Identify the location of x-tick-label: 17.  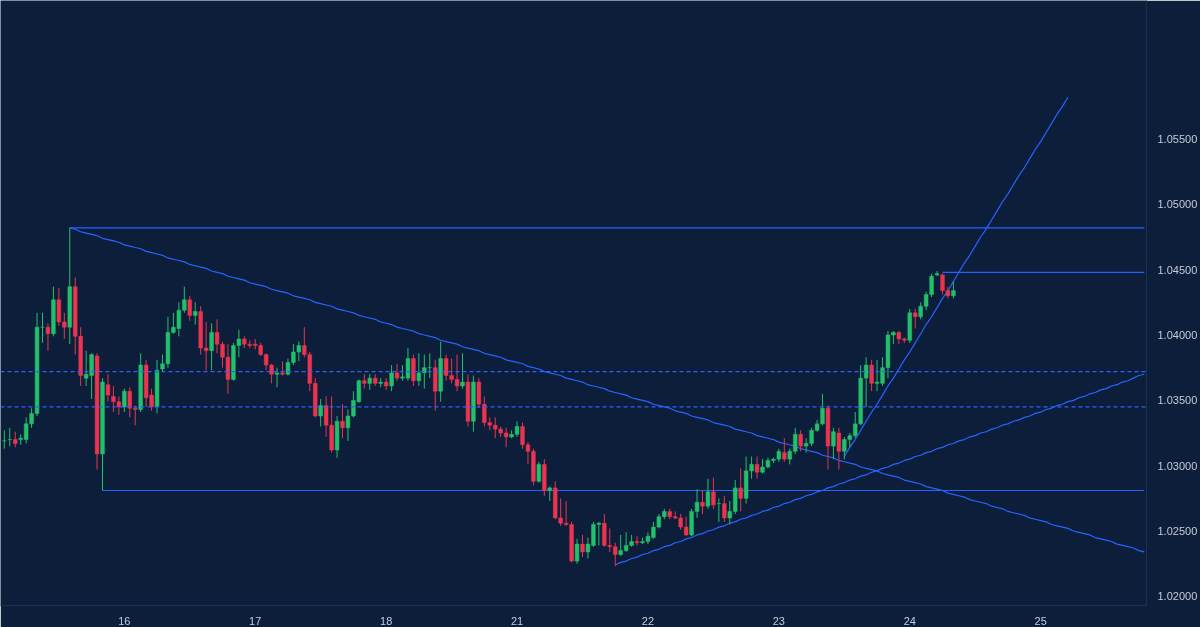
(255, 620).